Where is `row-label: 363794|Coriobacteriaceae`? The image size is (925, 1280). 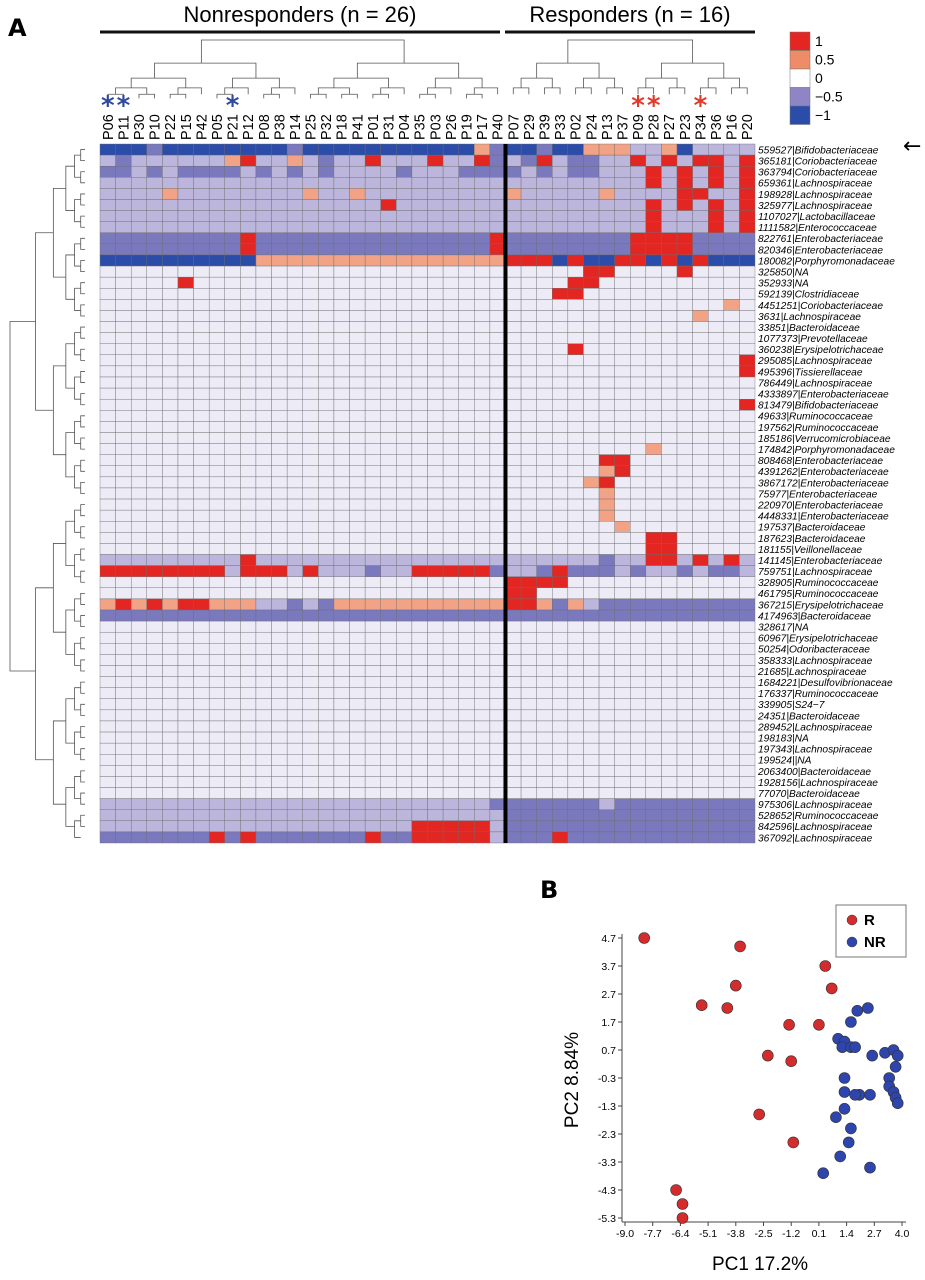 row-label: 363794|Coriobacteriaceae is located at coordinates (818, 173).